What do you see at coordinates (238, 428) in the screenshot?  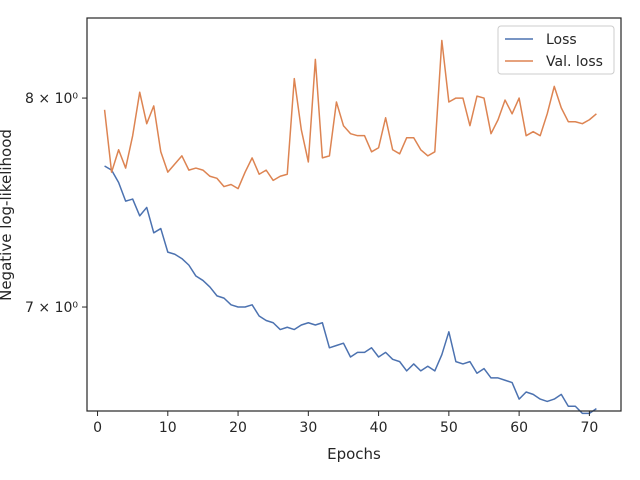 I see `x-tick-label: 20` at bounding box center [238, 428].